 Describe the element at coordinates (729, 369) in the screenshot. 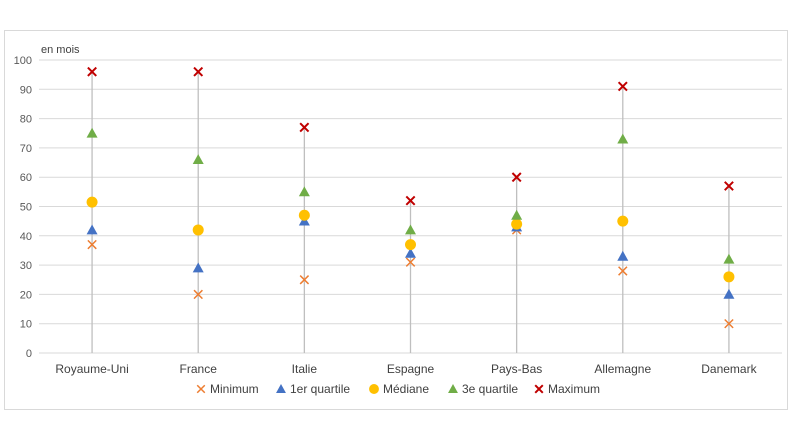

I see `x-tick-Danemark: Danemark` at that location.